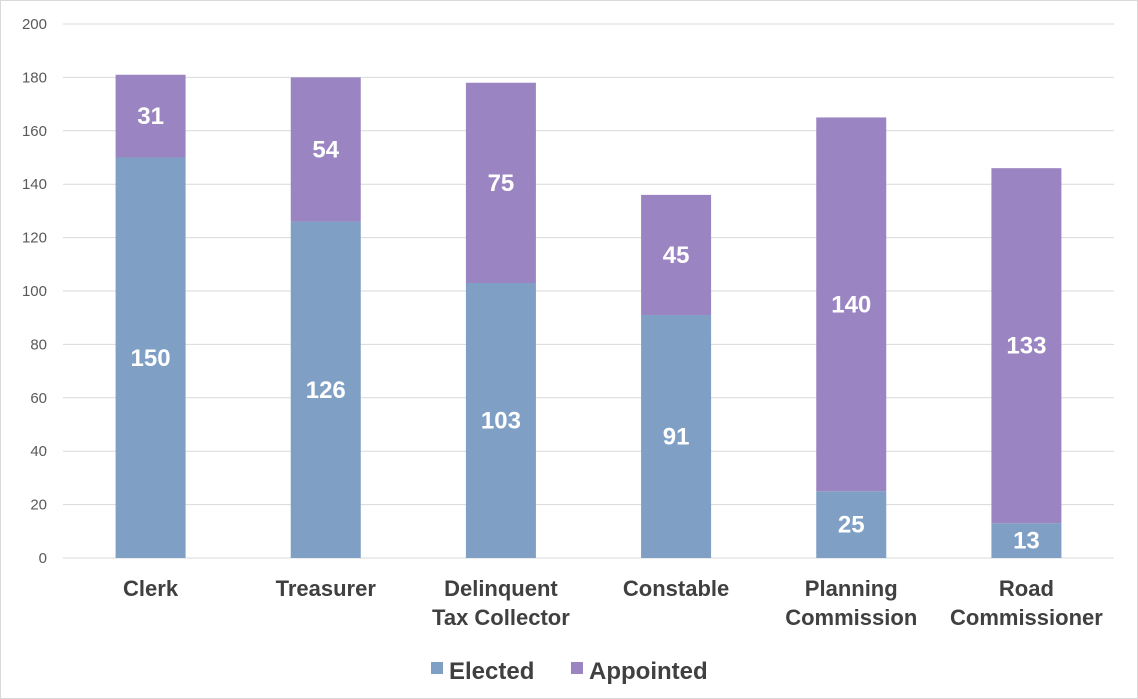 The height and width of the screenshot is (699, 1138). Describe the element at coordinates (676, 588) in the screenshot. I see `x-tick-label: Constable` at that location.